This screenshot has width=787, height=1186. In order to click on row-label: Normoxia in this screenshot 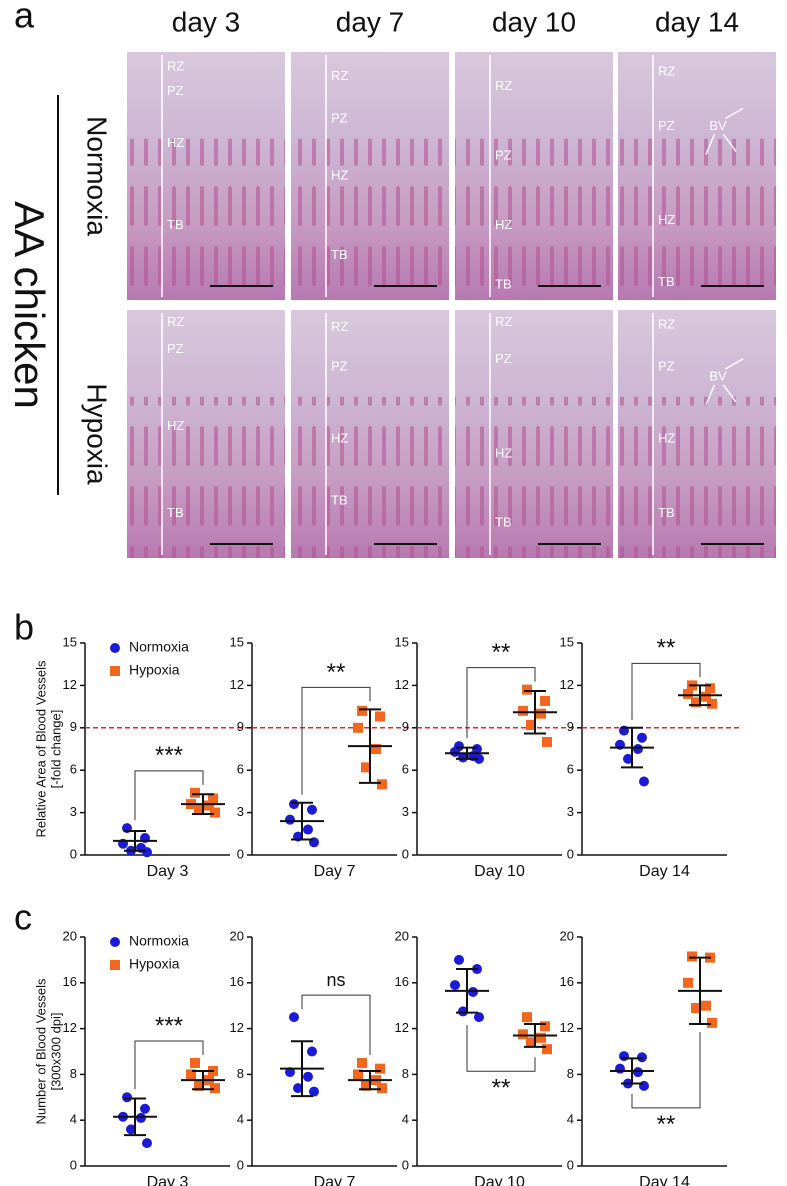, I will do `click(97, 176)`.